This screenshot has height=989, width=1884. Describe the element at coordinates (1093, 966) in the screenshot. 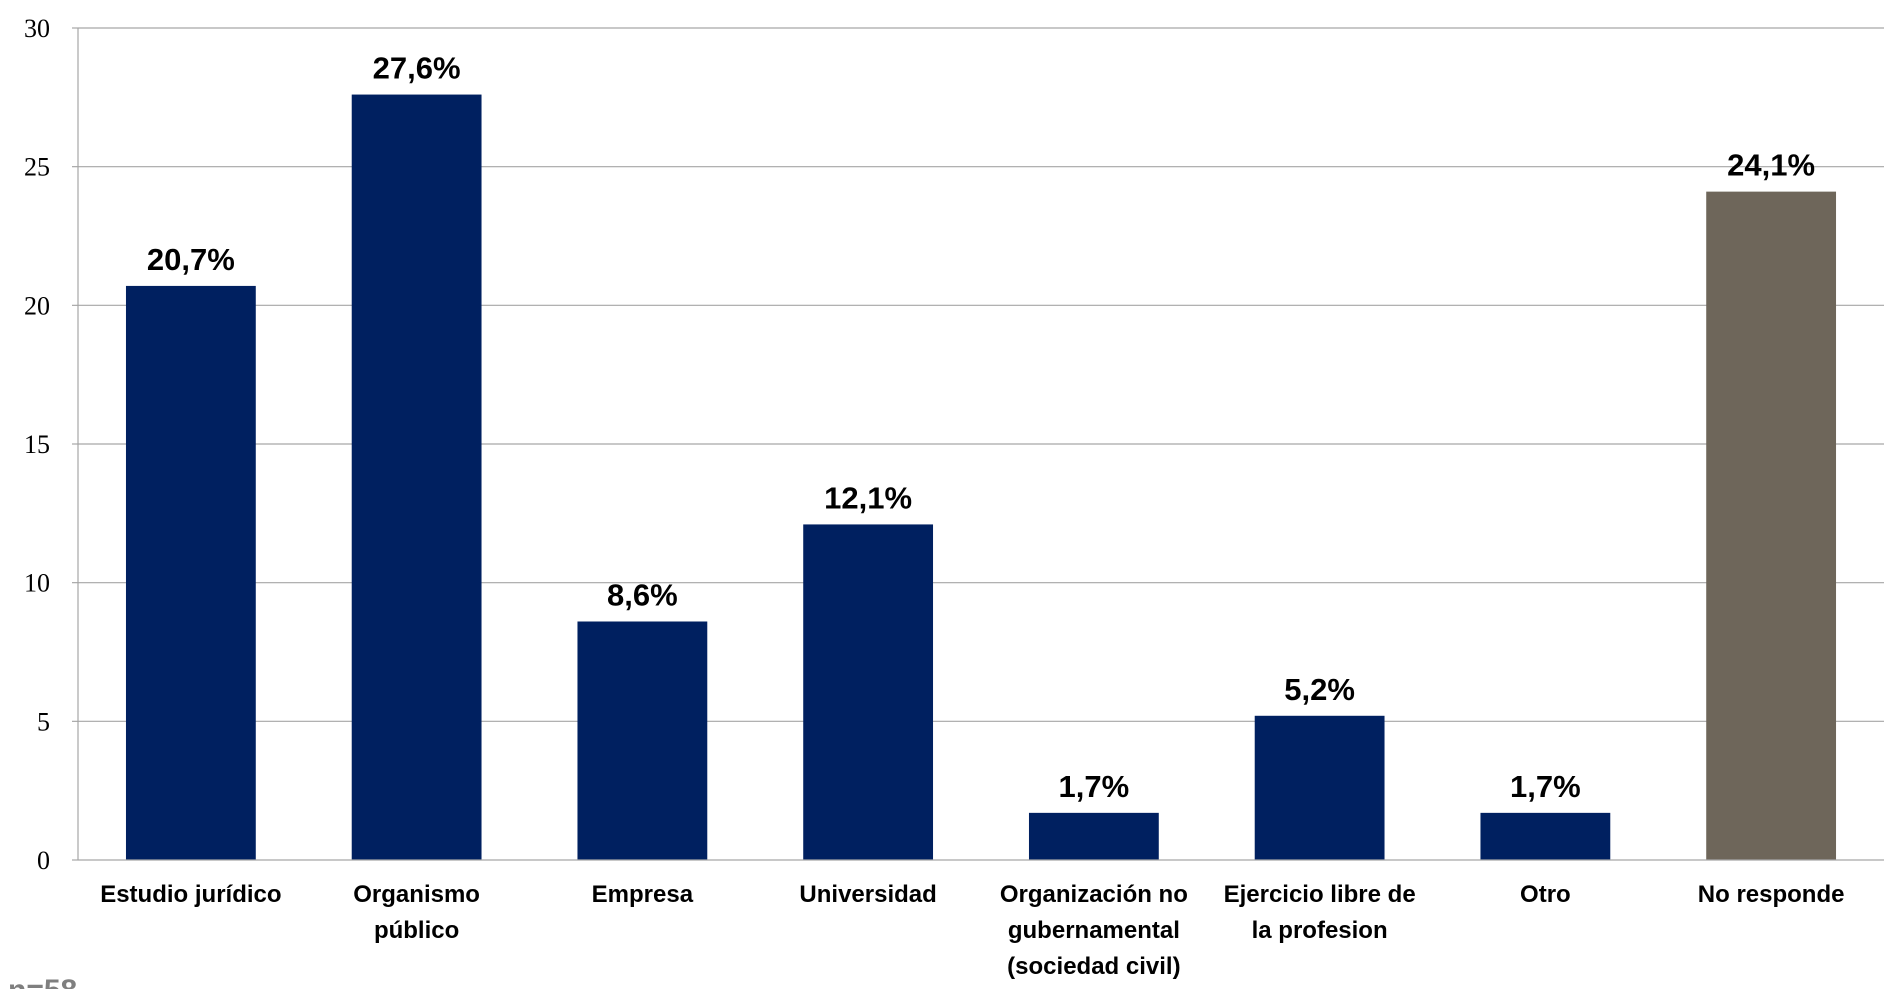

I see `category-label-4-line-2: (sociedad civil)` at that location.